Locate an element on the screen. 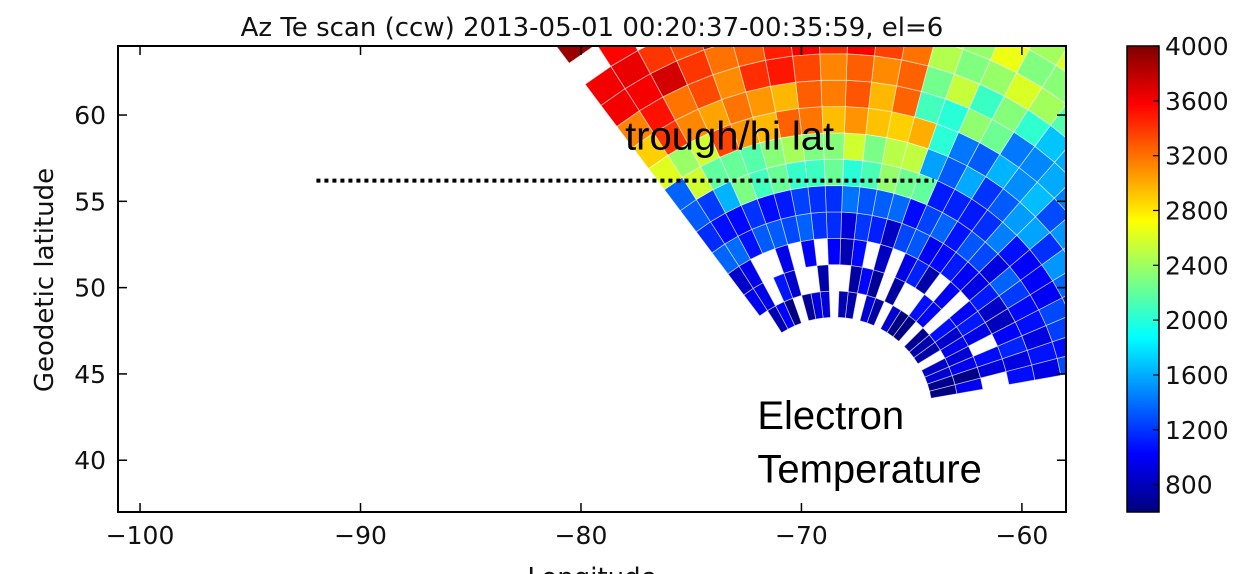 This screenshot has width=1253, height=574. x-tick-label: −100 is located at coordinates (140, 535).